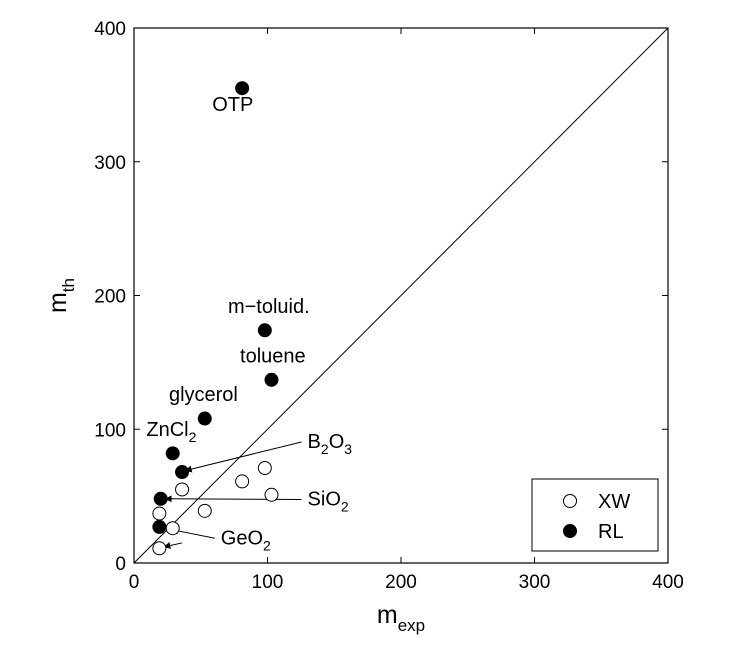 This screenshot has width=747, height=671. Describe the element at coordinates (328, 501) in the screenshot. I see `annotation-sio2: SiO2` at that location.